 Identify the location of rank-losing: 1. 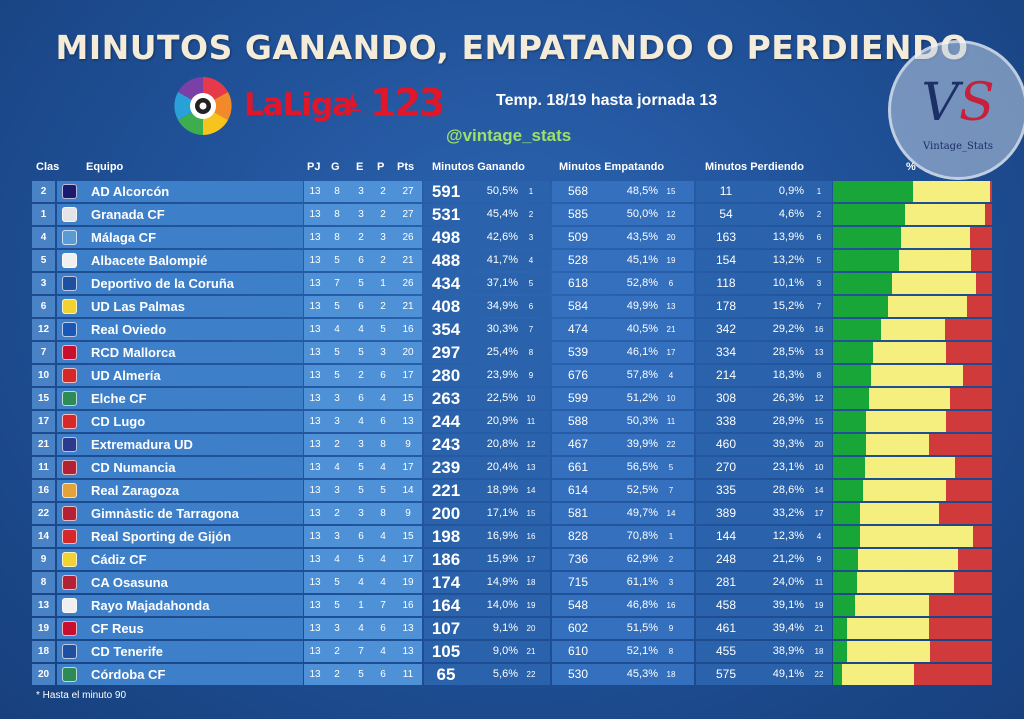
(819, 191).